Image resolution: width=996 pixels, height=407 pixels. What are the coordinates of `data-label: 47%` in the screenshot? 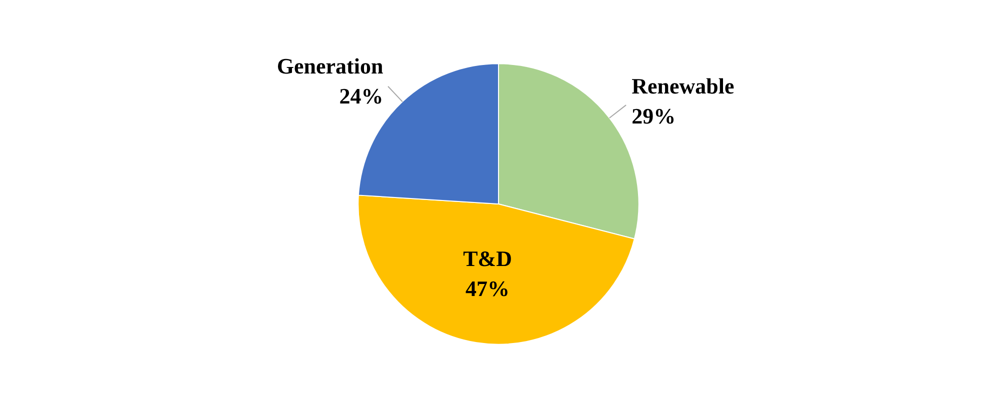 It's located at (488, 288).